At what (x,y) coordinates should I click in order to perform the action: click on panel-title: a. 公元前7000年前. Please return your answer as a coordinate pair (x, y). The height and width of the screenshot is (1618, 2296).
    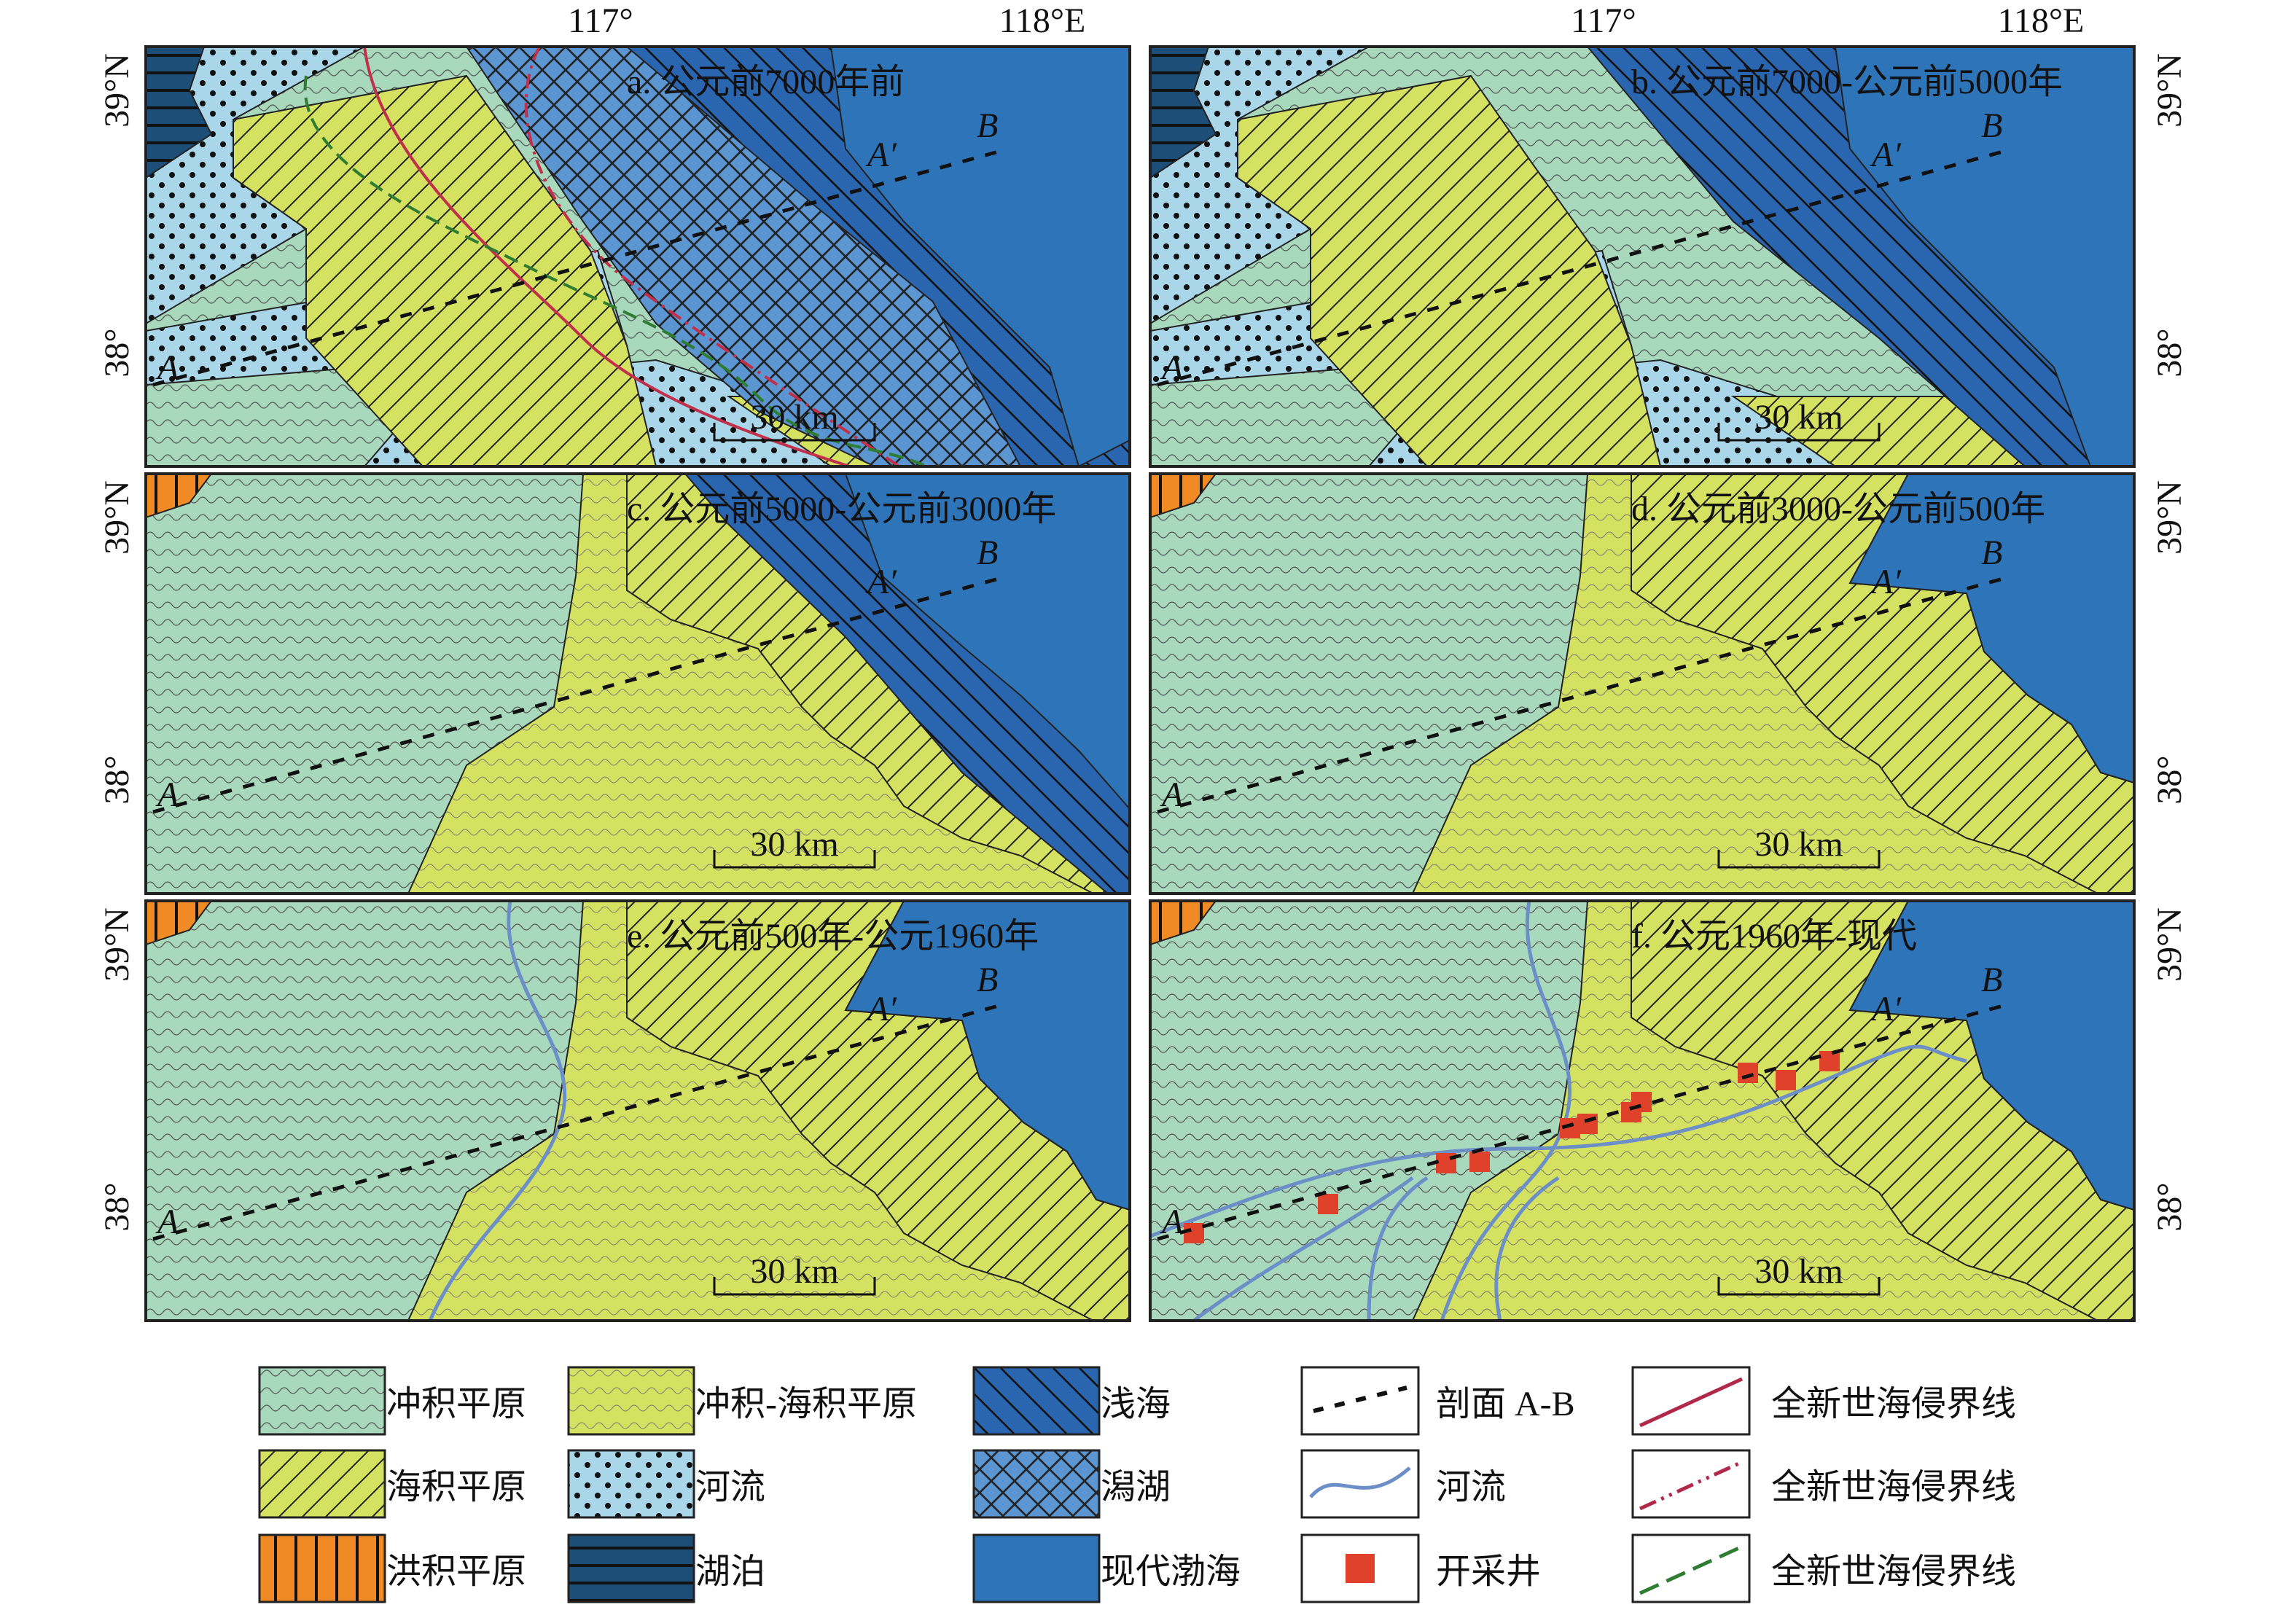
    Looking at the image, I should click on (766, 82).